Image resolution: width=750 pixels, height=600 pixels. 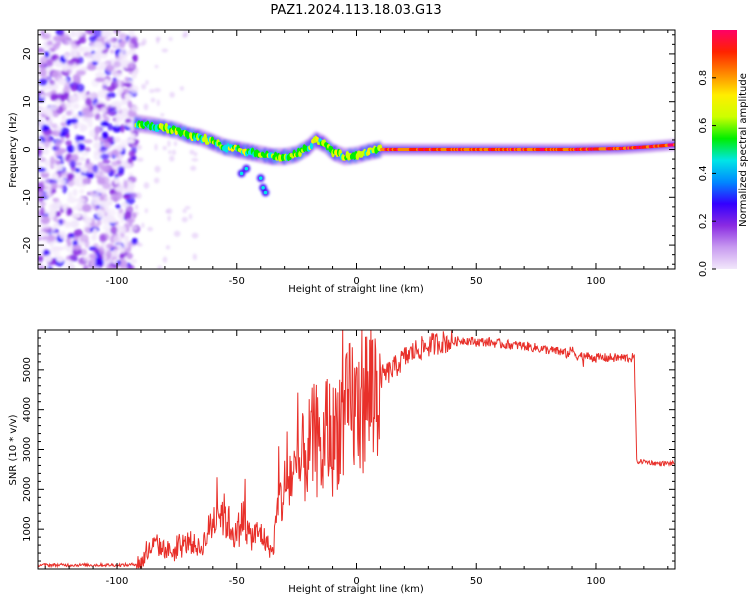 What do you see at coordinates (27, 489) in the screenshot?
I see `snr-ytick-label: 2000` at bounding box center [27, 489].